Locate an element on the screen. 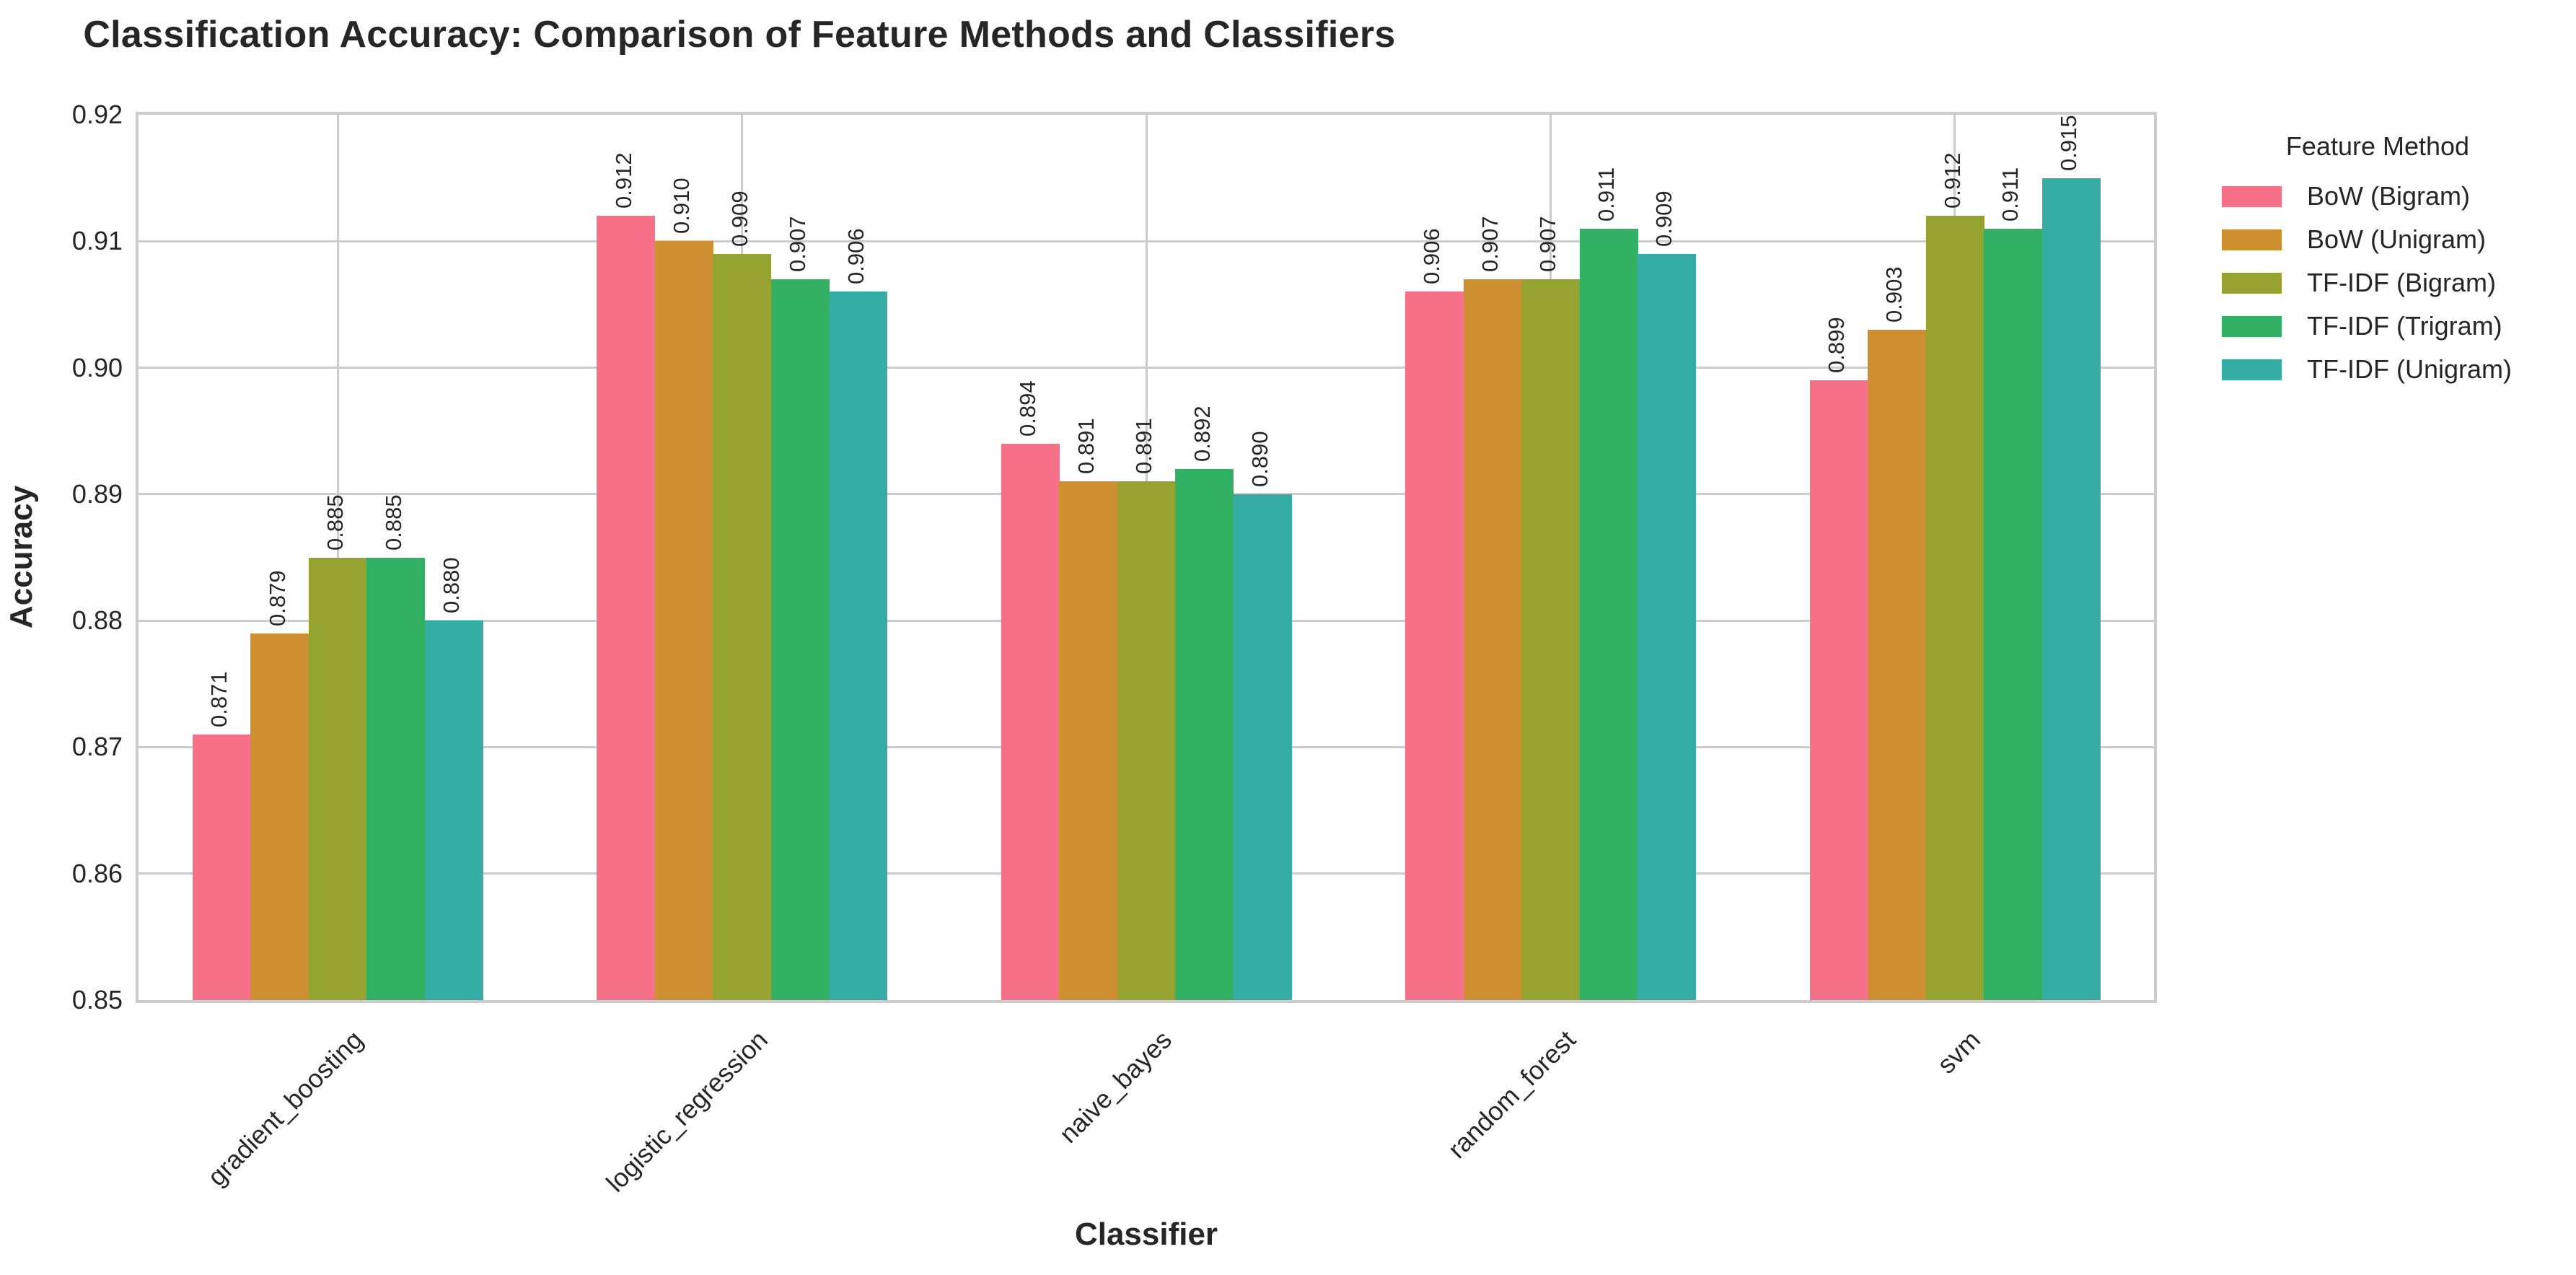 This screenshot has width=2576, height=1275. bar-value-label: 0.871 is located at coordinates (219, 699).